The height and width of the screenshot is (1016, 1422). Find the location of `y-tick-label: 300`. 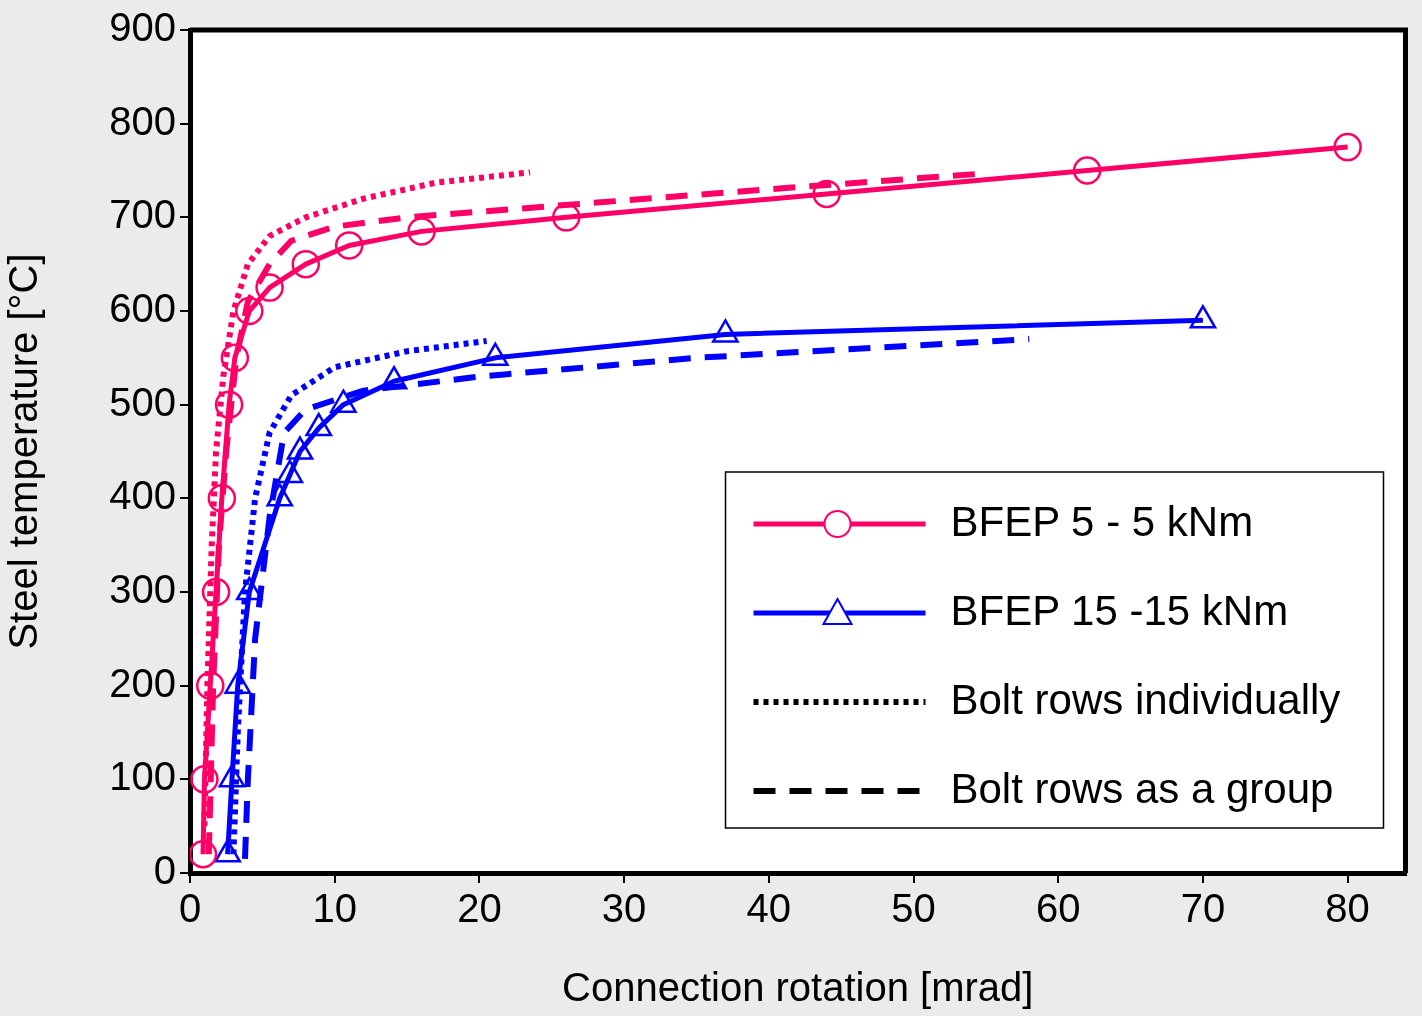

y-tick-label: 300 is located at coordinates (142, 589).